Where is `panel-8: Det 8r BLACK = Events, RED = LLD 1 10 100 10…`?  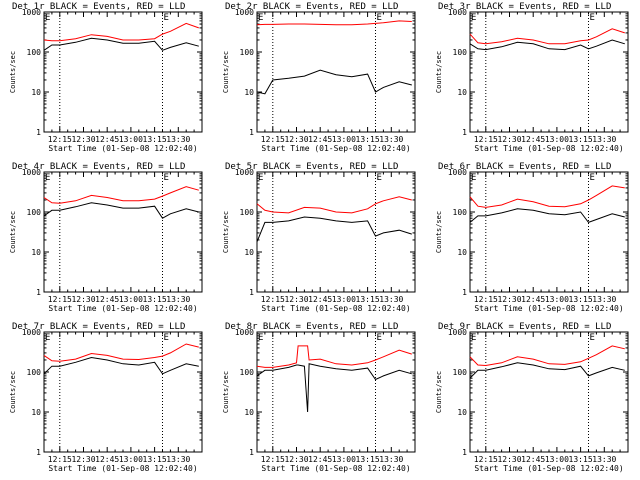 panel-8: Det 8r BLACK = Events, RED = LLD 1 10 100 10… is located at coordinates (319, 397).